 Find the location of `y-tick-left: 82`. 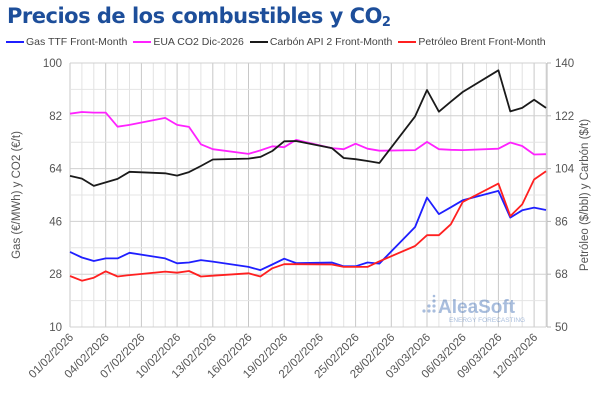

y-tick-left: 82 is located at coordinates (55, 117).